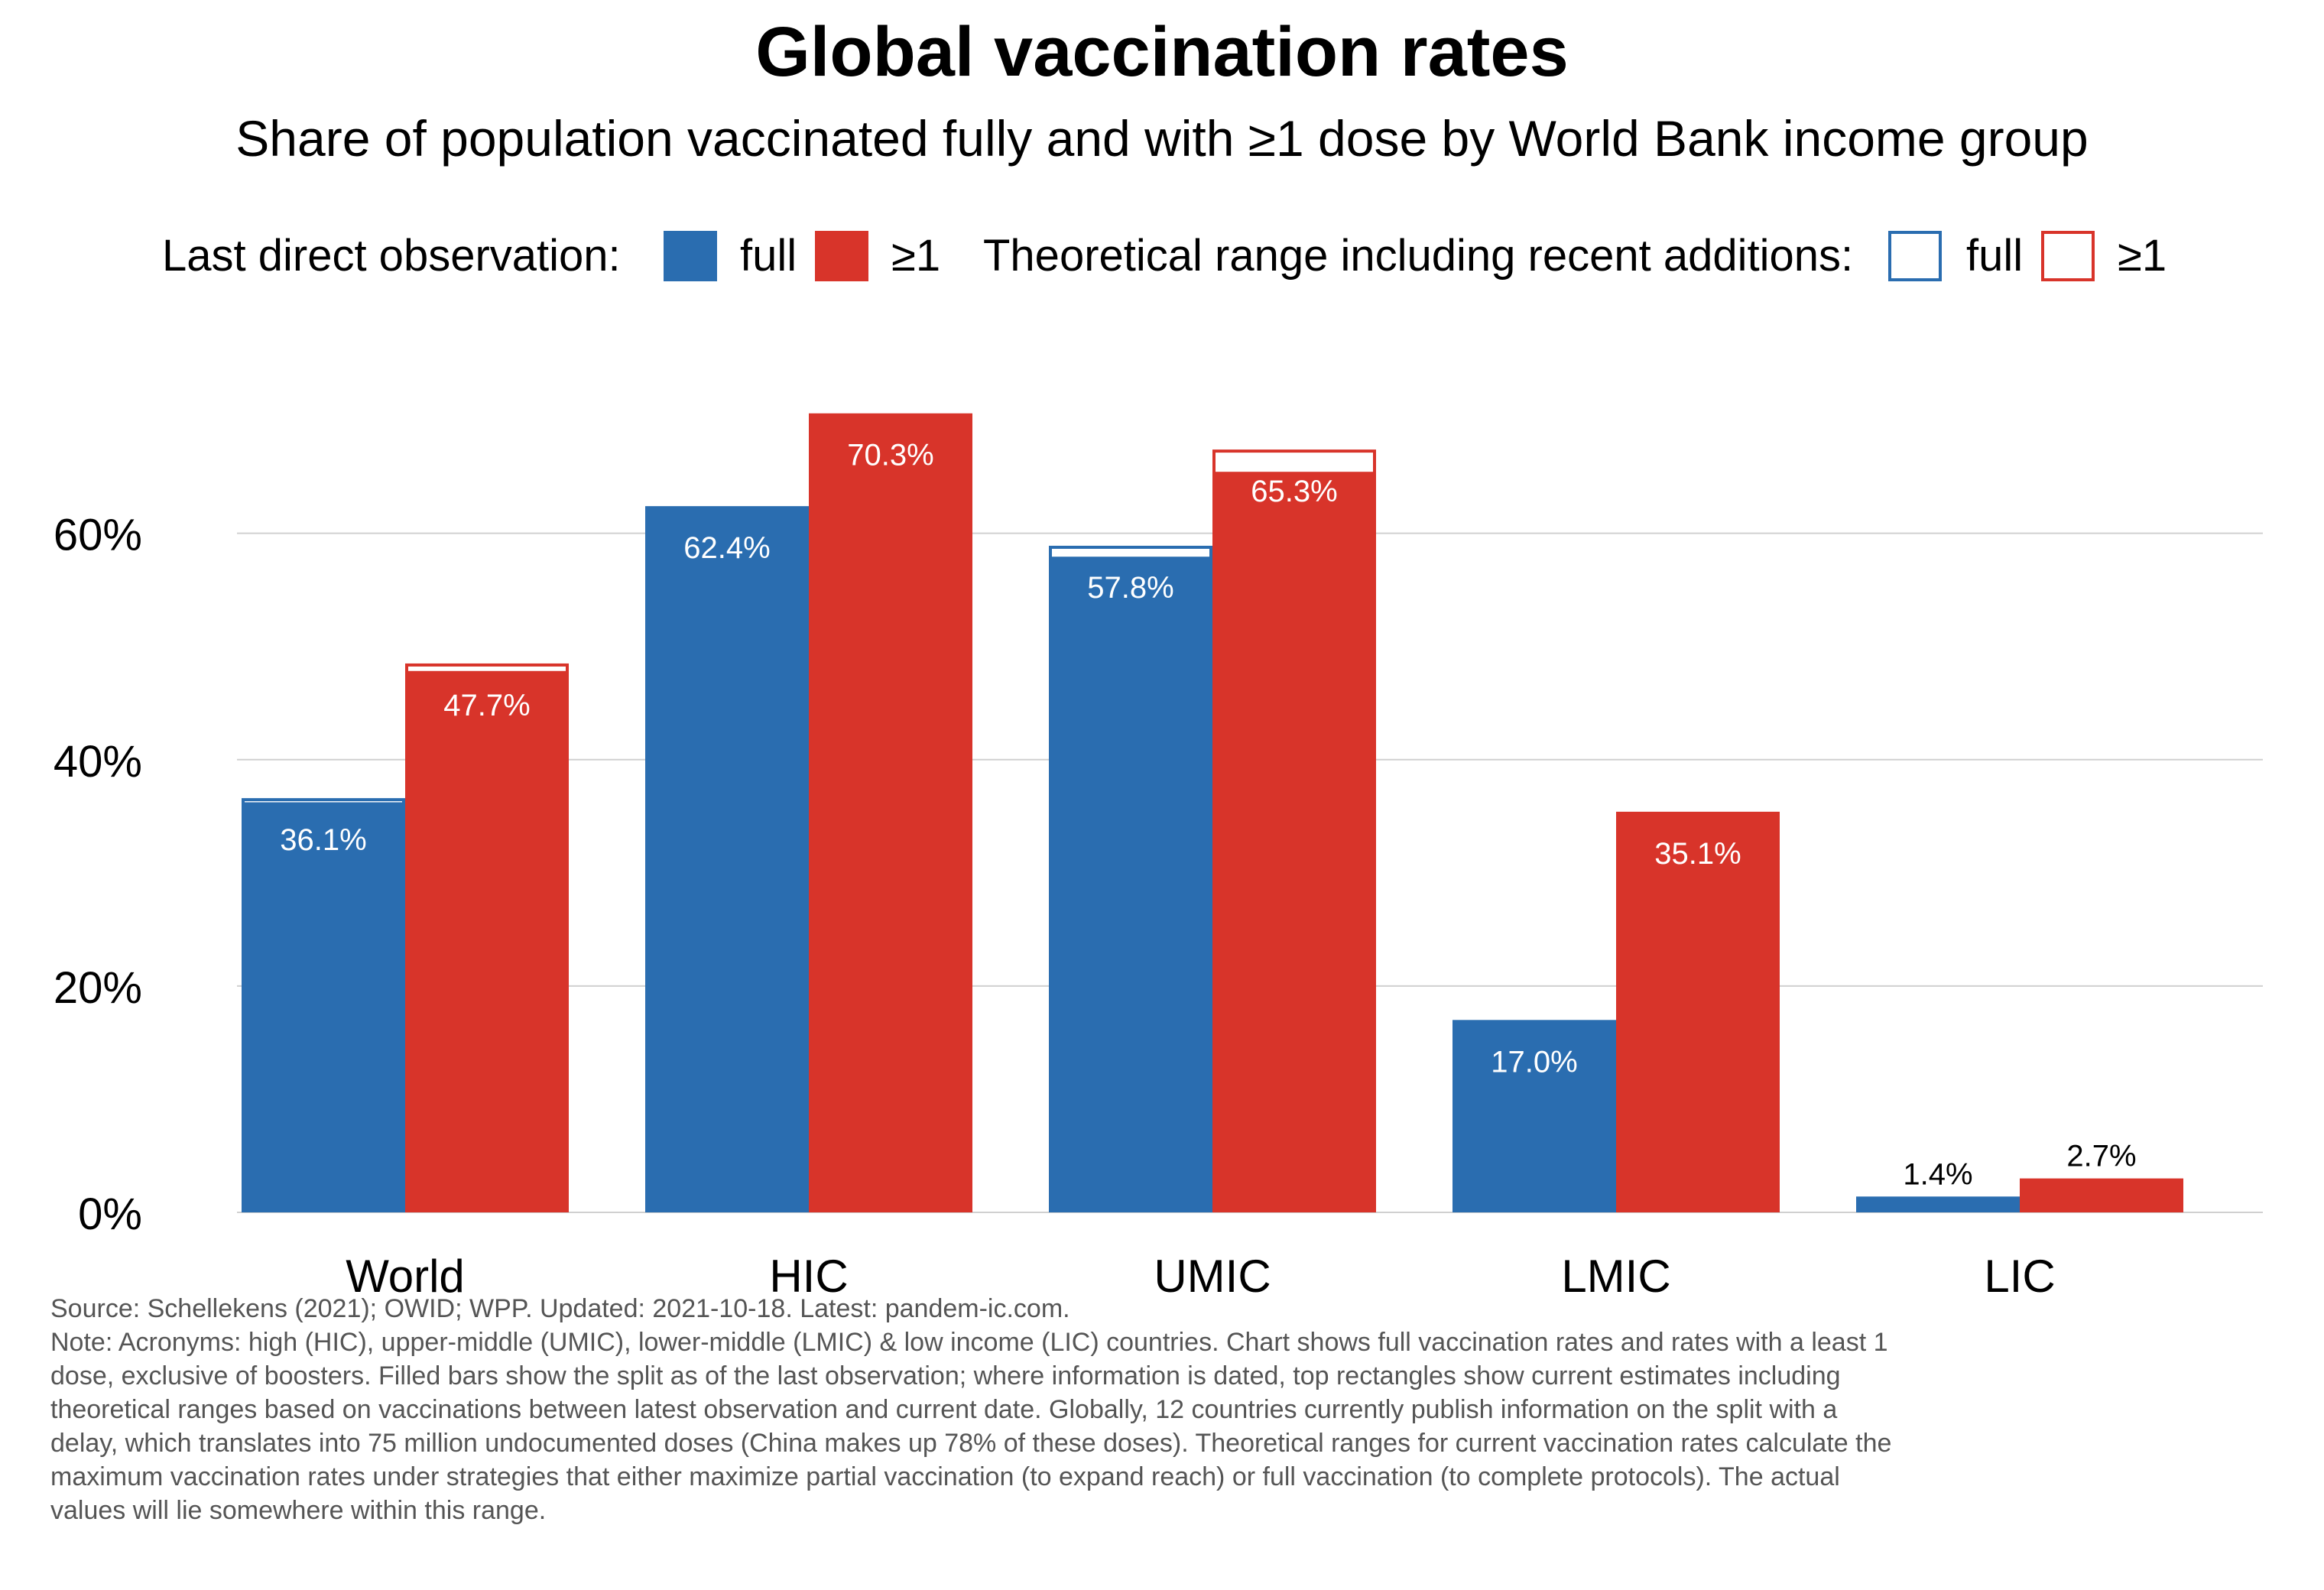  I want to click on legend-key-range-full, so click(1915, 256).